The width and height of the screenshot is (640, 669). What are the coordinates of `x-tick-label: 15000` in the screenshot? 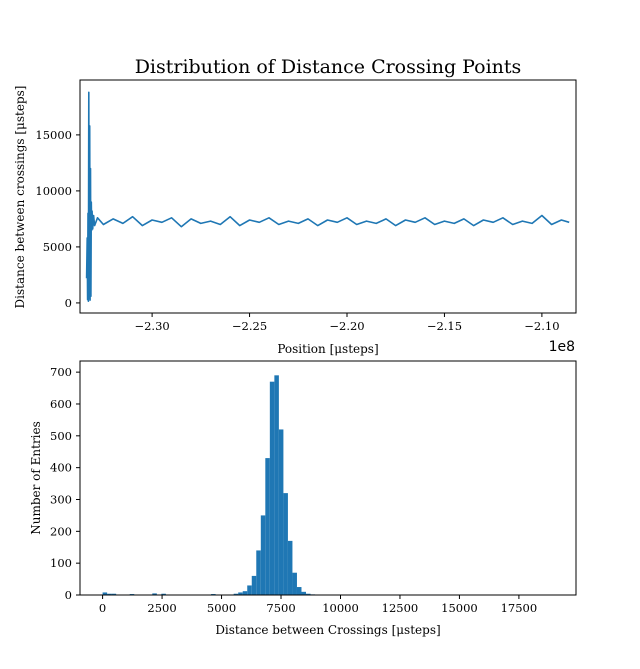 It's located at (459, 608).